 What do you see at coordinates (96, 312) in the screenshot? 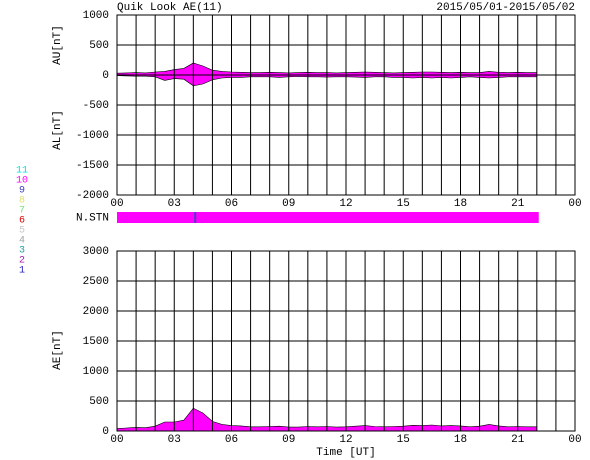
I see `y-tick-label: 2000` at bounding box center [96, 312].